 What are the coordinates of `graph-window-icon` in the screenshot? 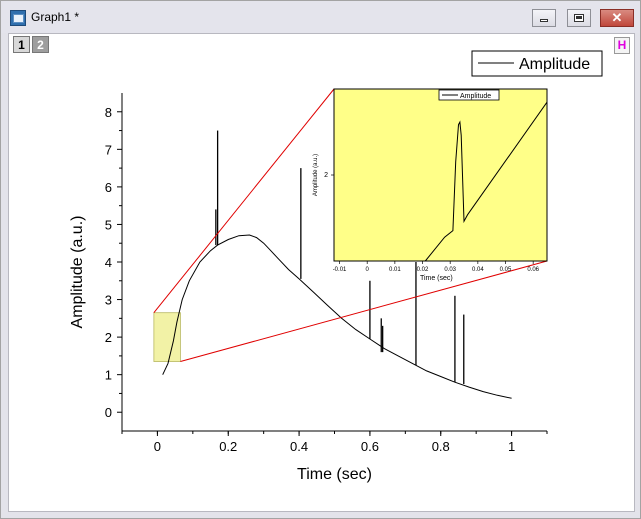 It's located at (18, 18).